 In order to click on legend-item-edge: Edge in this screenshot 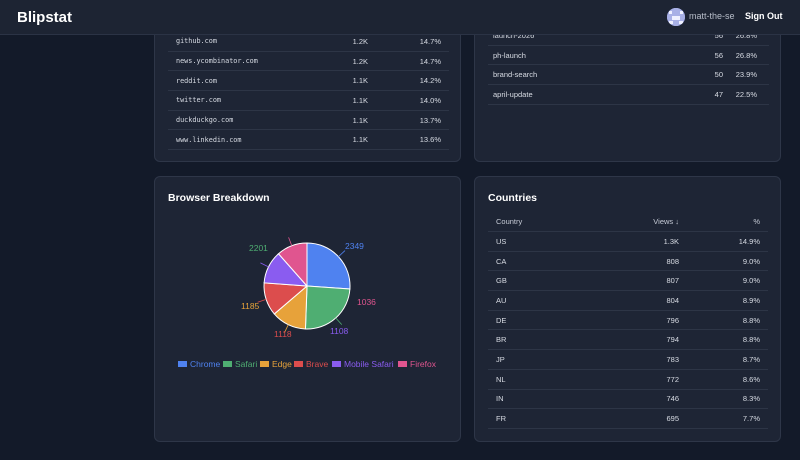, I will do `click(276, 364)`.